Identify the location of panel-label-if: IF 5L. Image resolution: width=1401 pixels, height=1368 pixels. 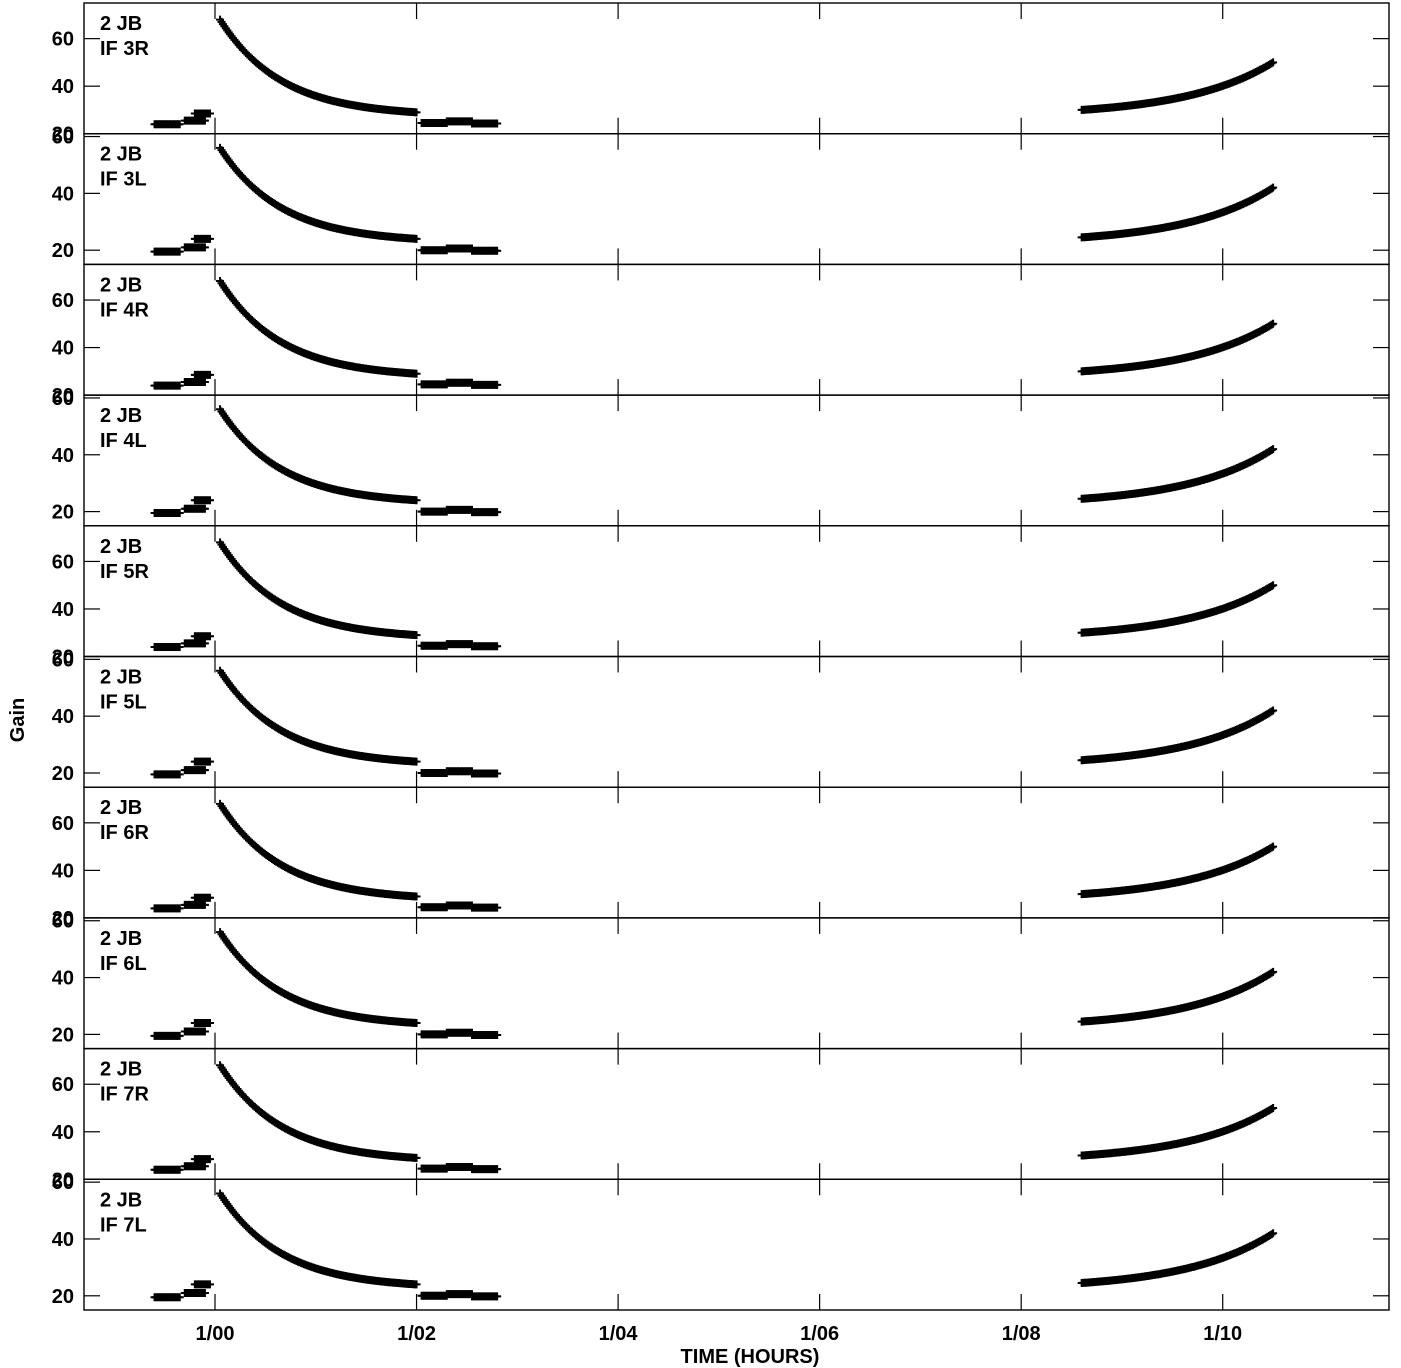
(123, 703).